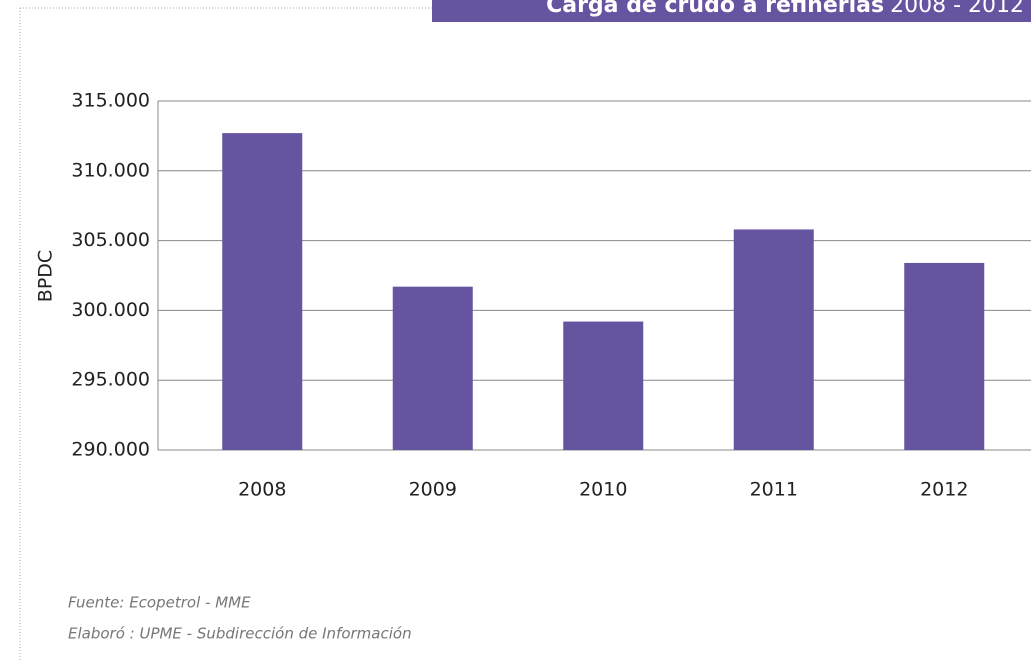  Describe the element at coordinates (957, 9) in the screenshot. I see `chart-subtitle: 2008 - 2012` at that location.